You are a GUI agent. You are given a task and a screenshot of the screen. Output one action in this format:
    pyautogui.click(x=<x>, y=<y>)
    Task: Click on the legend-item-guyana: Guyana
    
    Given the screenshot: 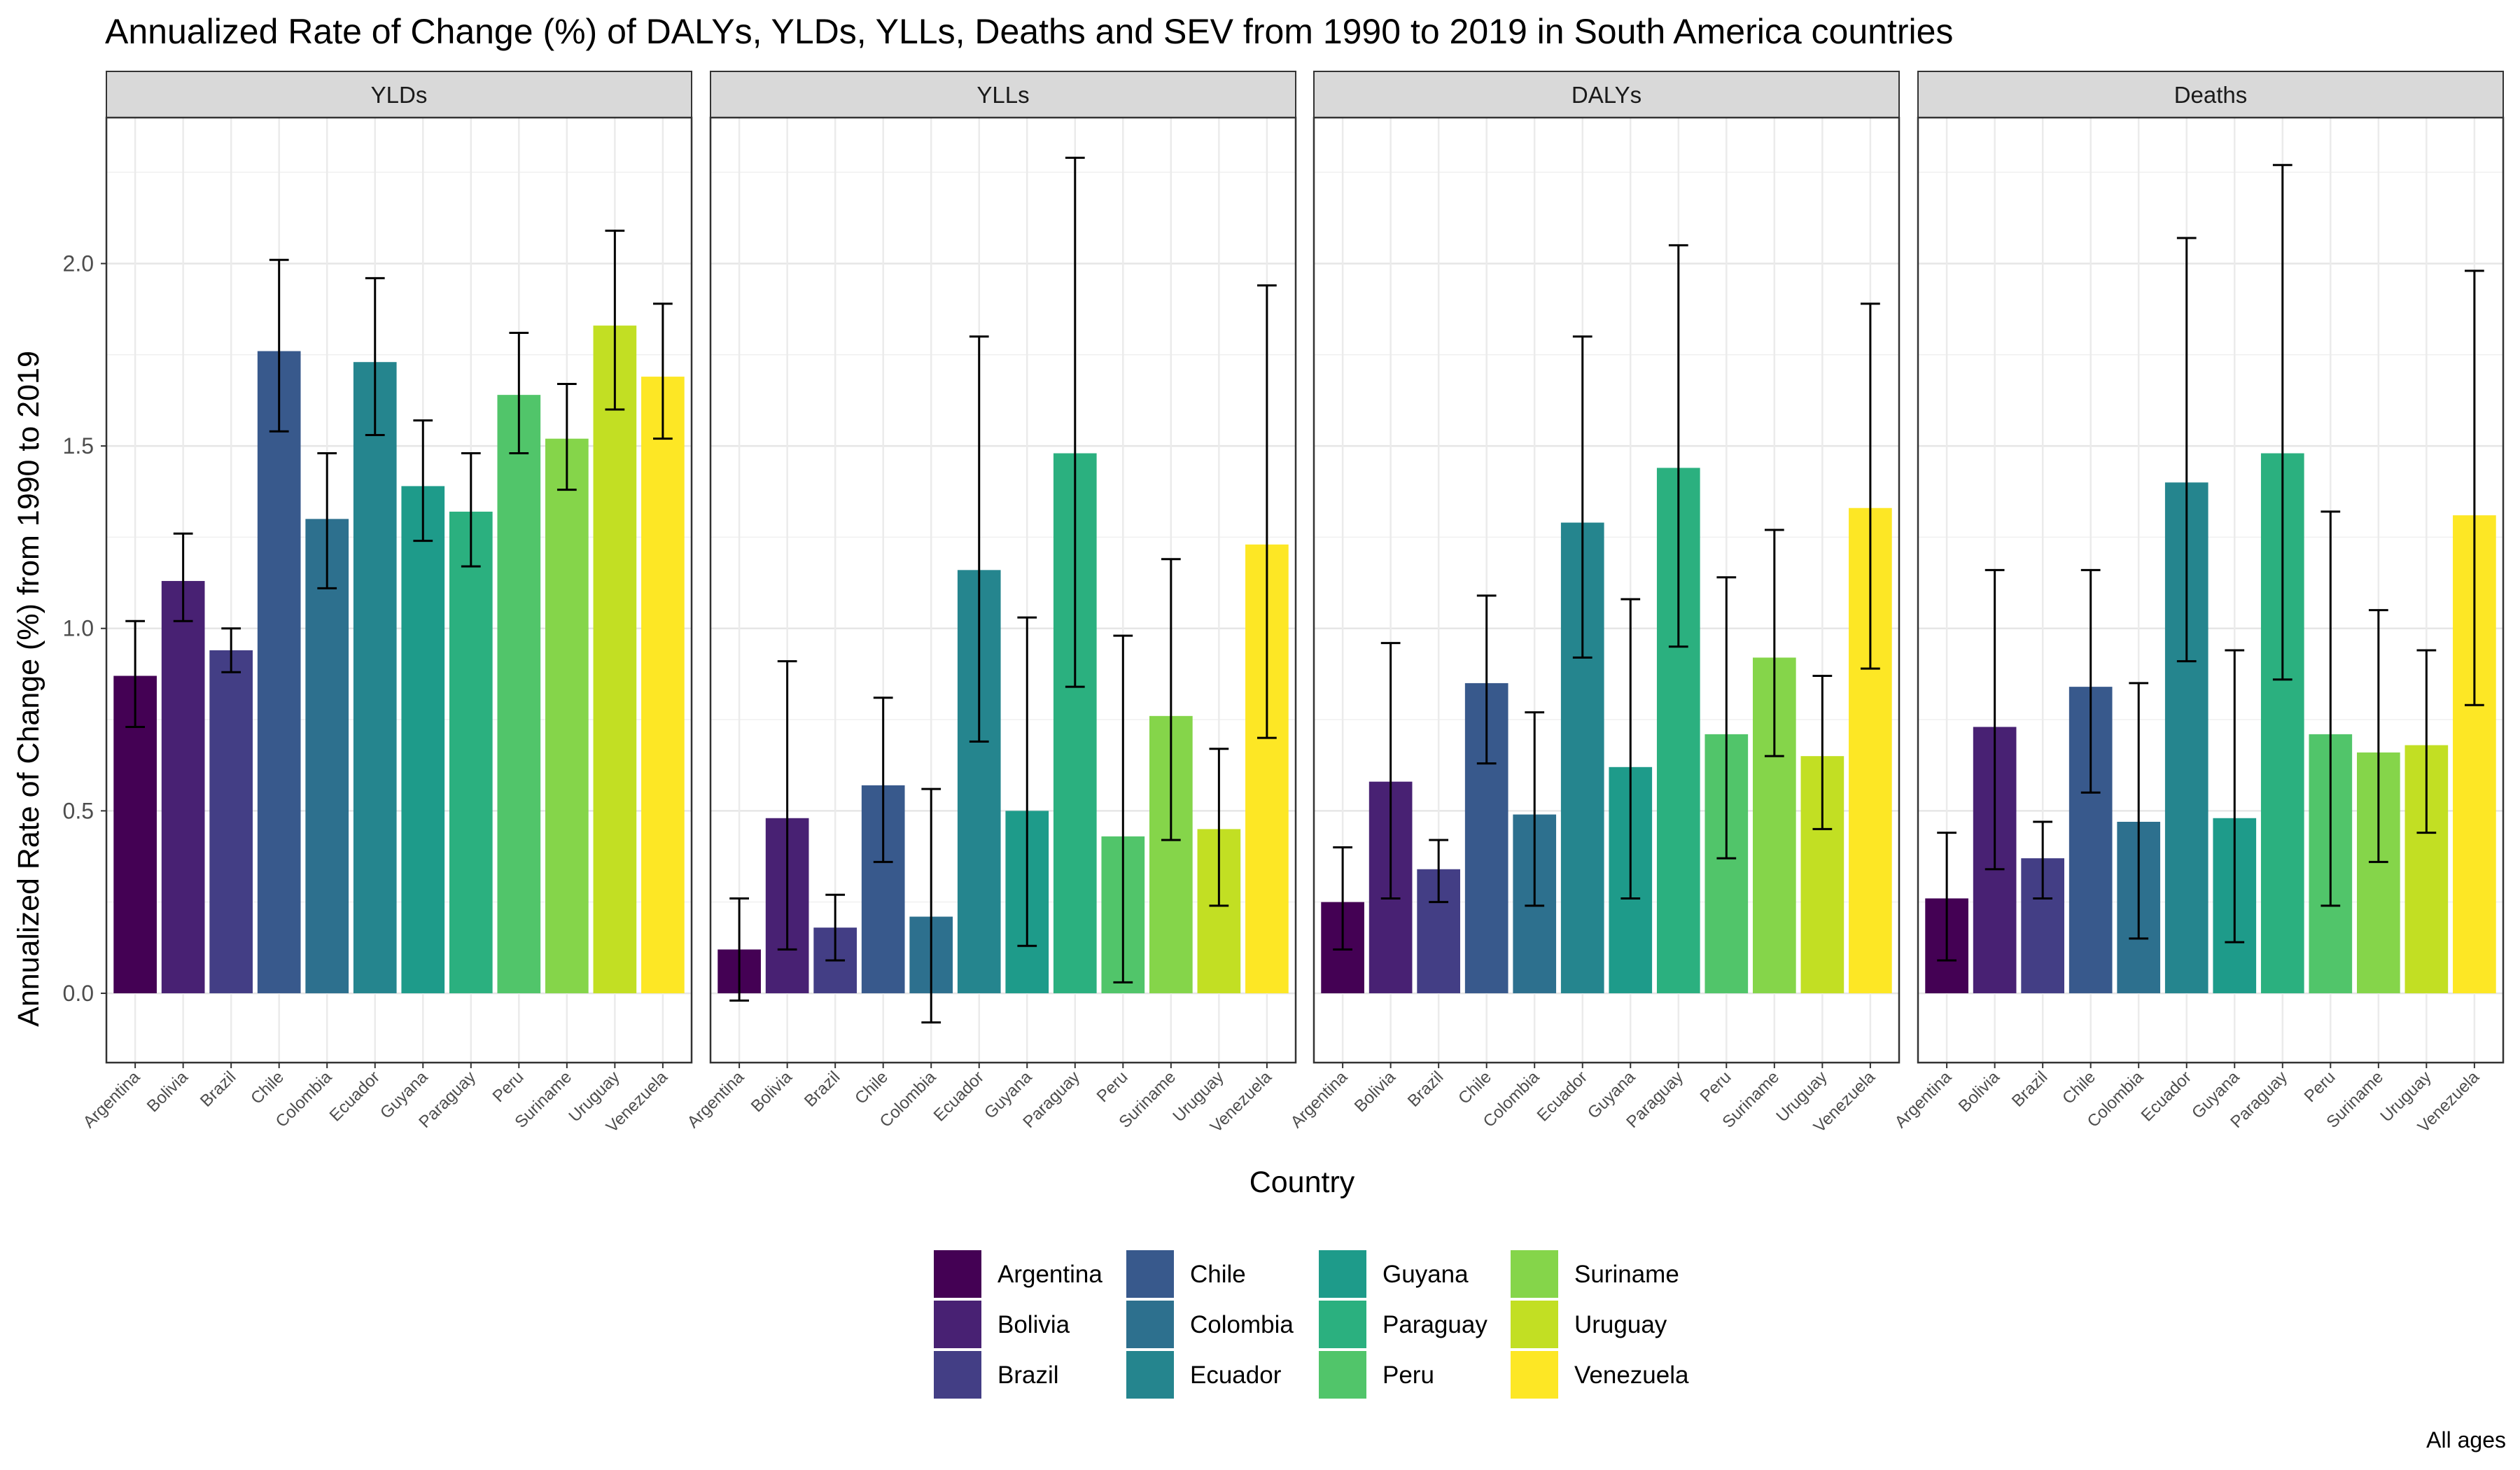 What is the action you would take?
    pyautogui.click(x=1393, y=1274)
    